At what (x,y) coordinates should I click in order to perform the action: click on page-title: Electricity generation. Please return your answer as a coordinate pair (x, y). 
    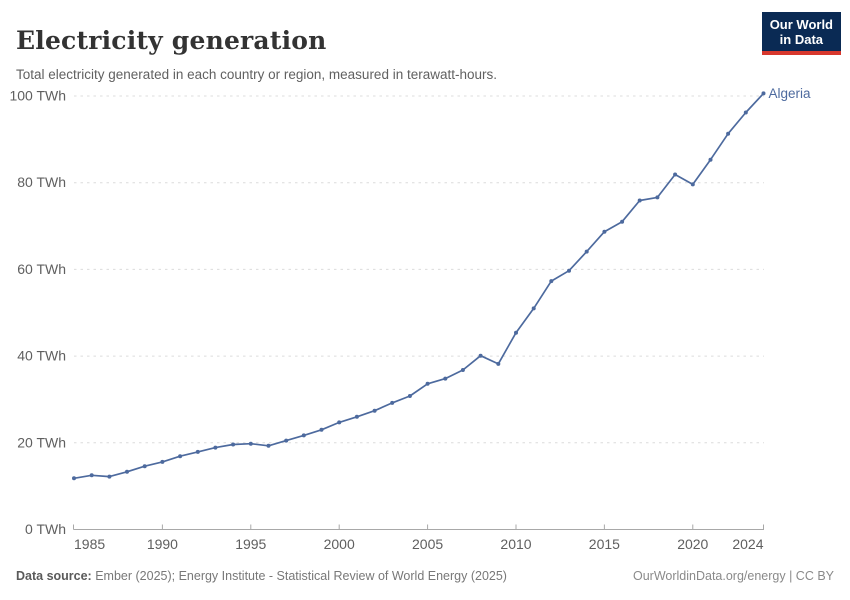
    Looking at the image, I should click on (171, 40).